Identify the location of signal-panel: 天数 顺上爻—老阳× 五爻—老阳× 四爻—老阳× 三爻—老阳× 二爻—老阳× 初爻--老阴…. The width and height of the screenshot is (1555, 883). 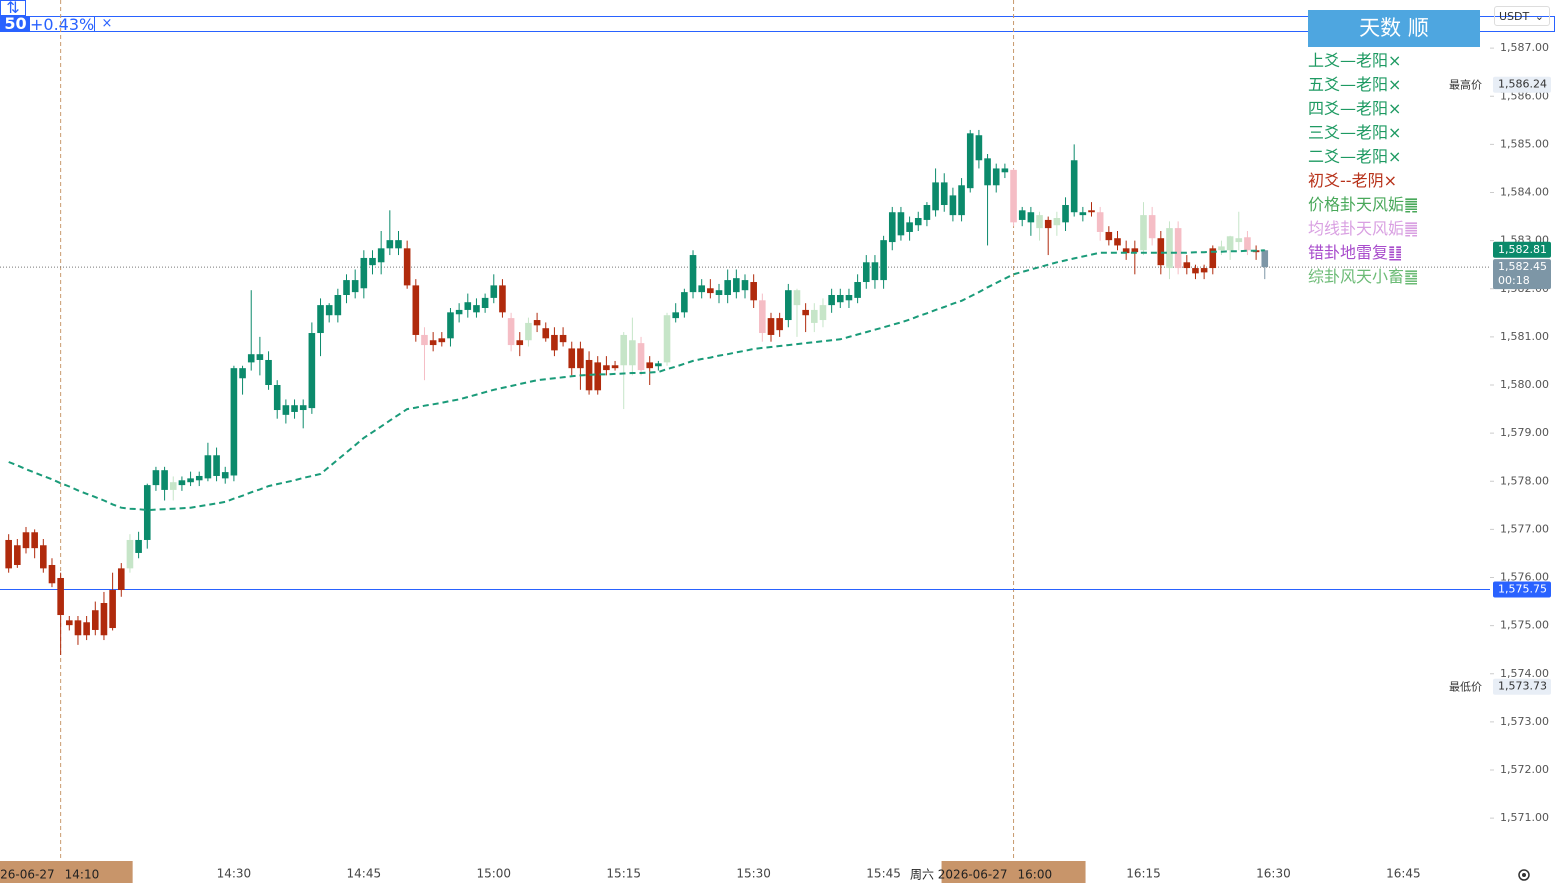
(1394, 148).